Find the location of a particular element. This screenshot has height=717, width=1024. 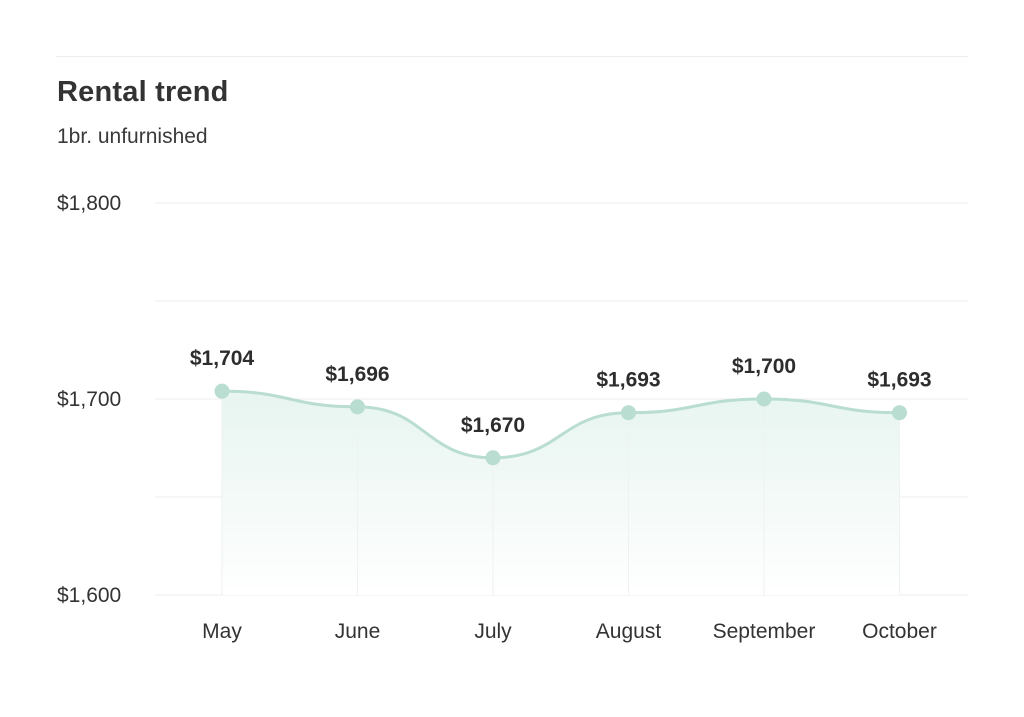

x-tick-label: September is located at coordinates (764, 631).